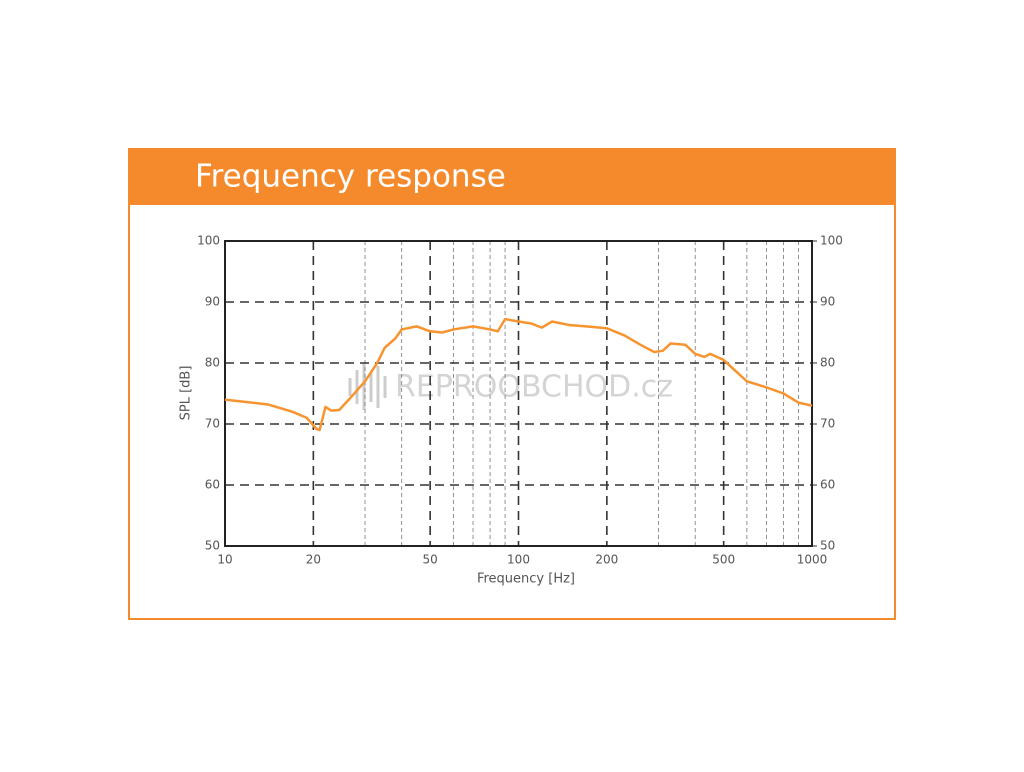 Image resolution: width=1024 pixels, height=772 pixels. I want to click on series-line, so click(518, 374).